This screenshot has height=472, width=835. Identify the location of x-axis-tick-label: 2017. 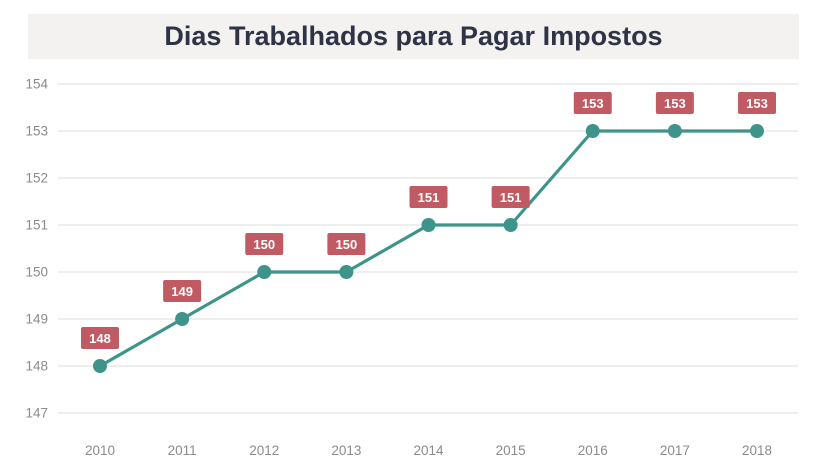
(675, 450).